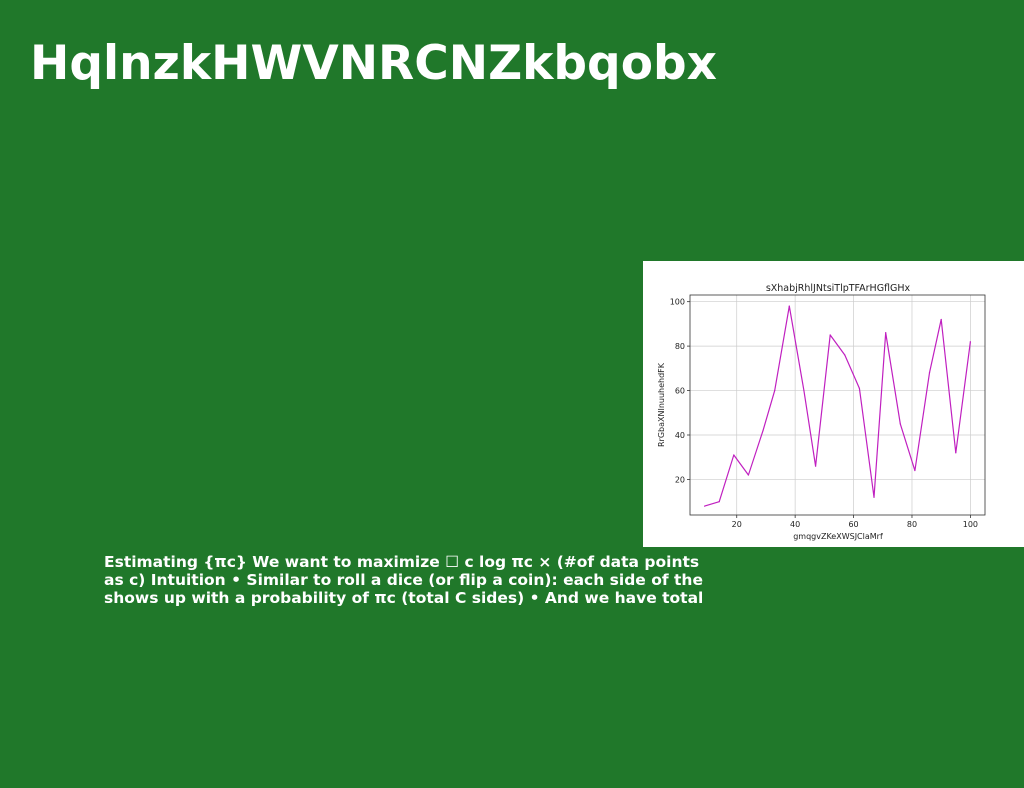 The image size is (1024, 788). I want to click on y-axis-label: RrGbaXNInuuhehdFK, so click(661, 404).